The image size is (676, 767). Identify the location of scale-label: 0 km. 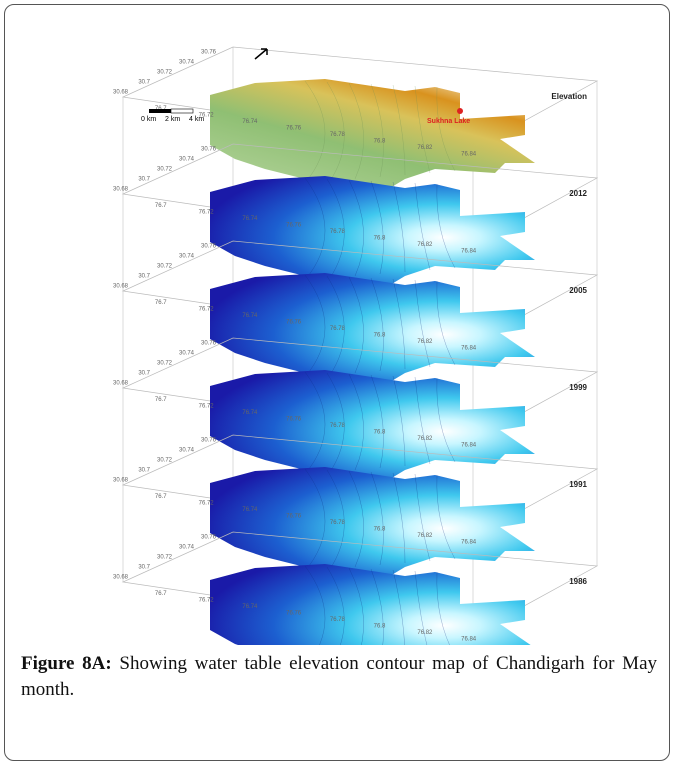
(148, 119).